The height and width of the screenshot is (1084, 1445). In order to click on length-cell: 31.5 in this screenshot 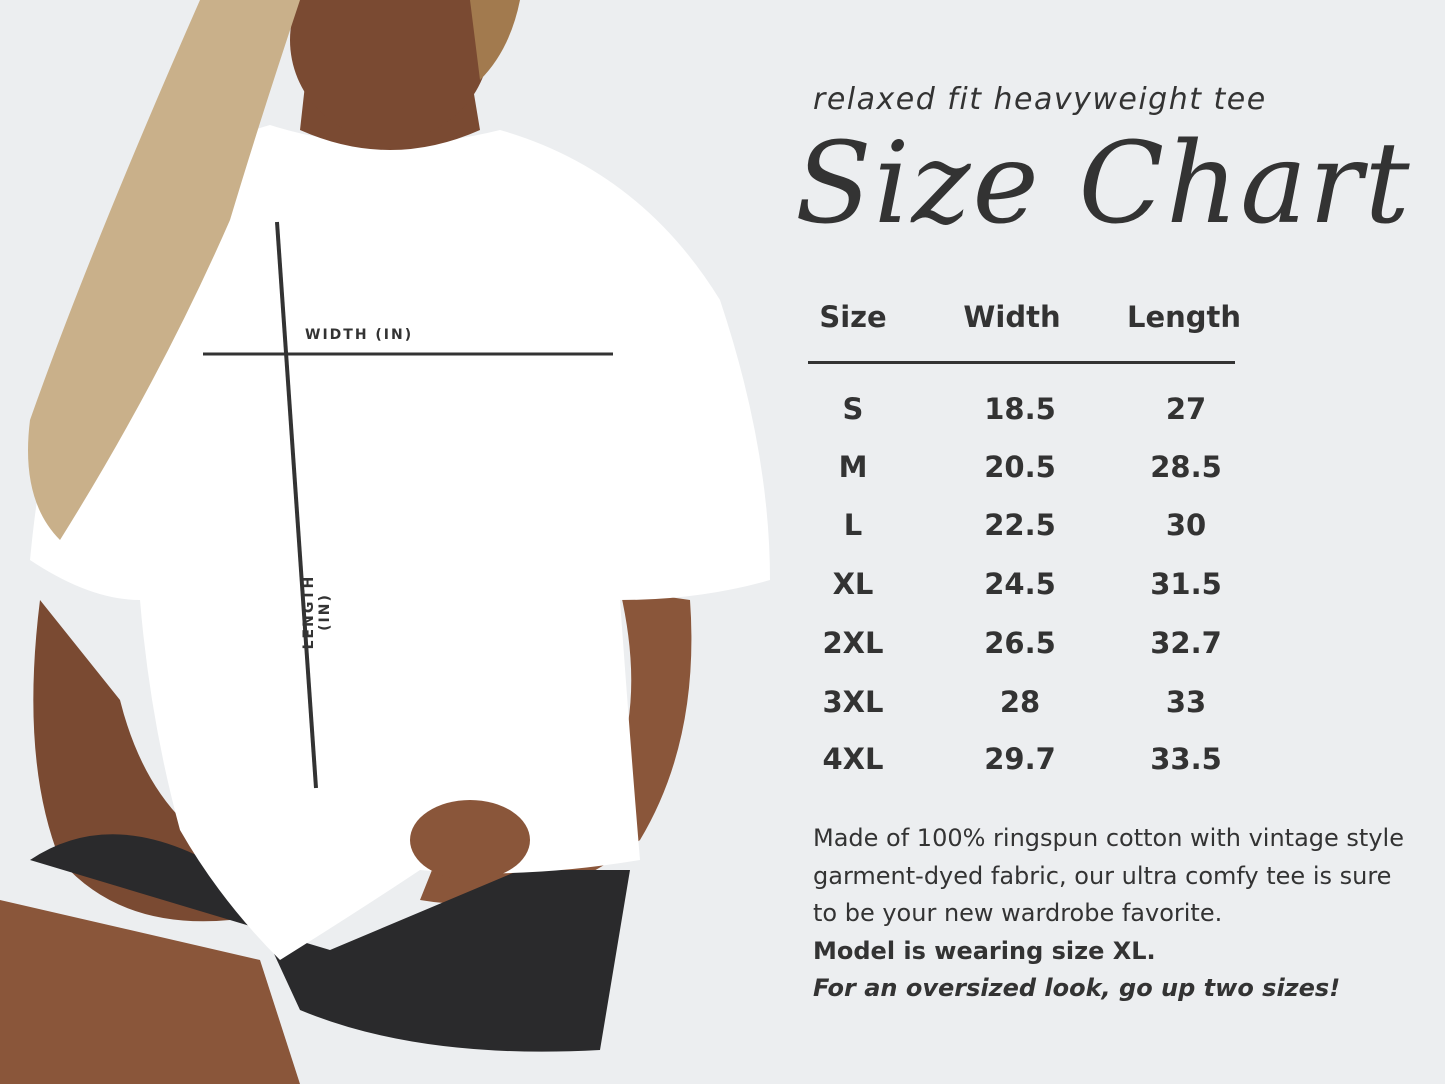, I will do `click(1186, 584)`.